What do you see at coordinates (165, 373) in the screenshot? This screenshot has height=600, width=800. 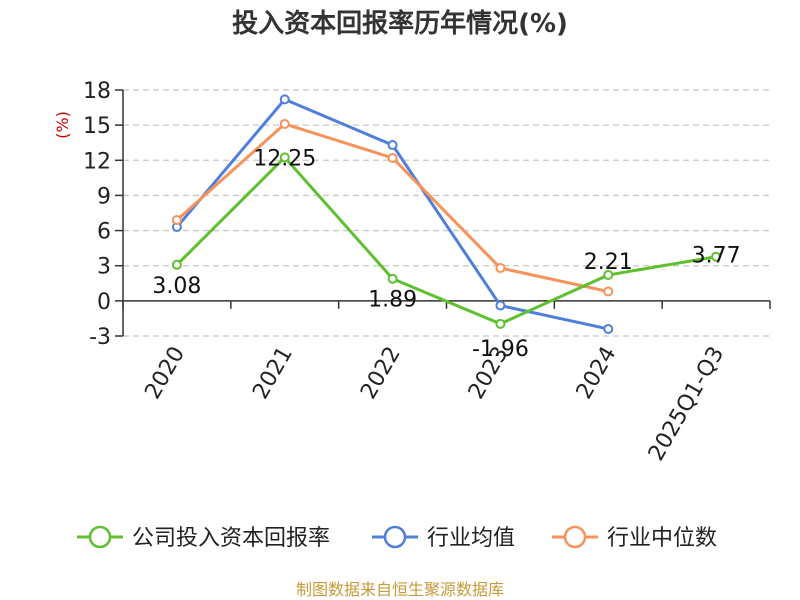 I see `x-tick-label: 2020` at bounding box center [165, 373].